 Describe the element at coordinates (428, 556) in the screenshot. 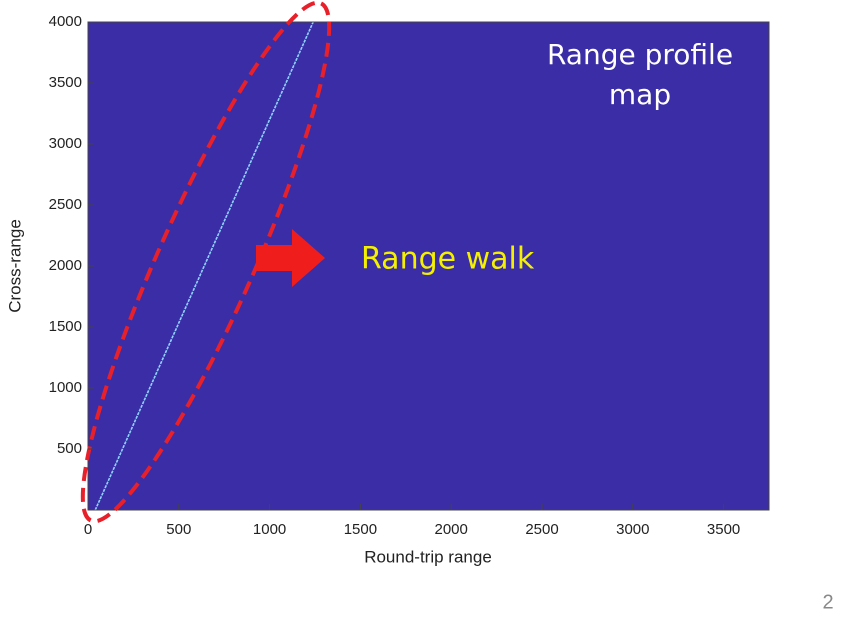

I see `x-axis-label: Round-trip range` at that location.